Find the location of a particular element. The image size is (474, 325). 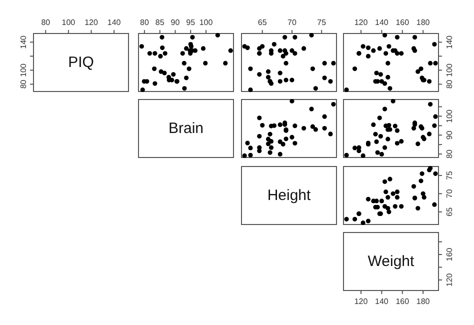

y-tick-label: 70 is located at coordinates (449, 193).